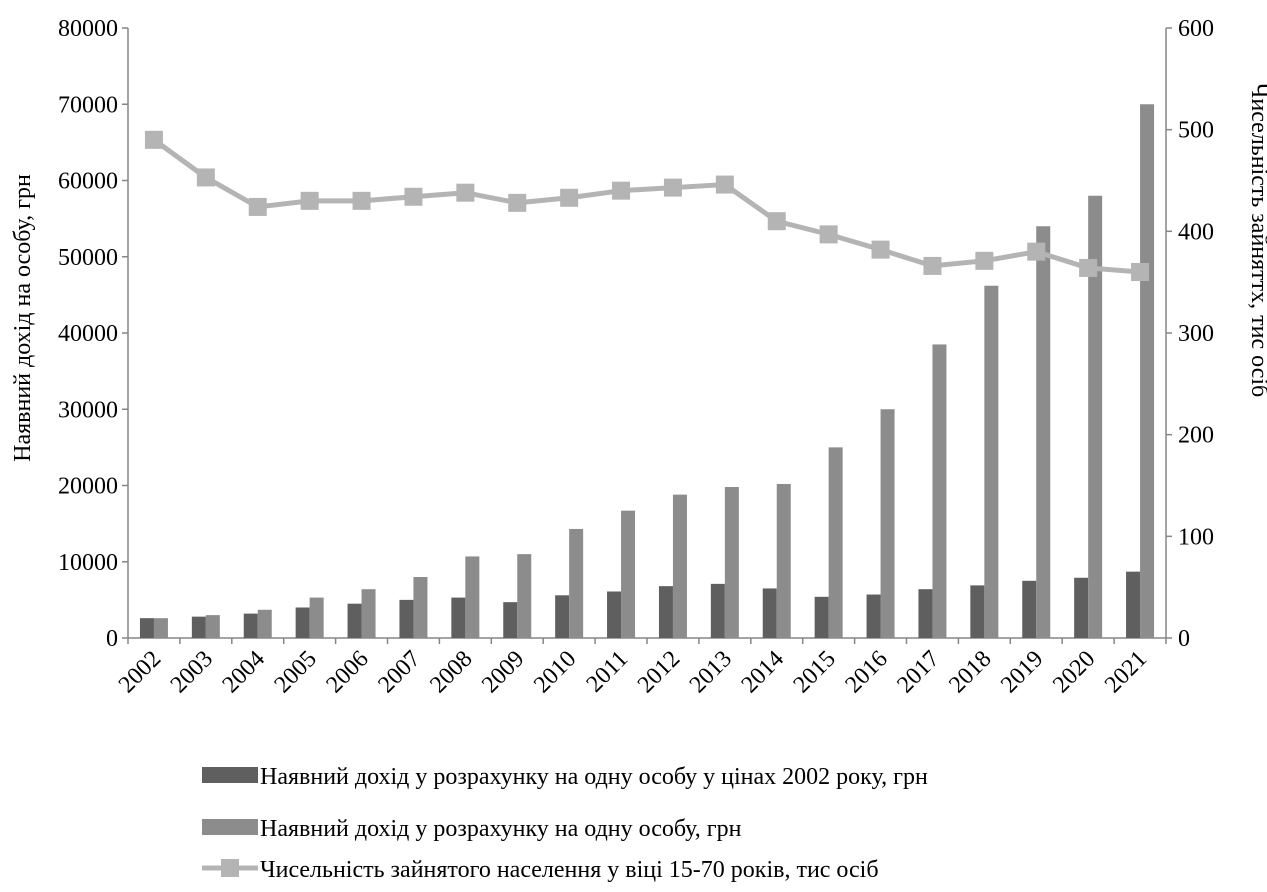  I want to click on y-tick-label: 40000, so click(88, 334).